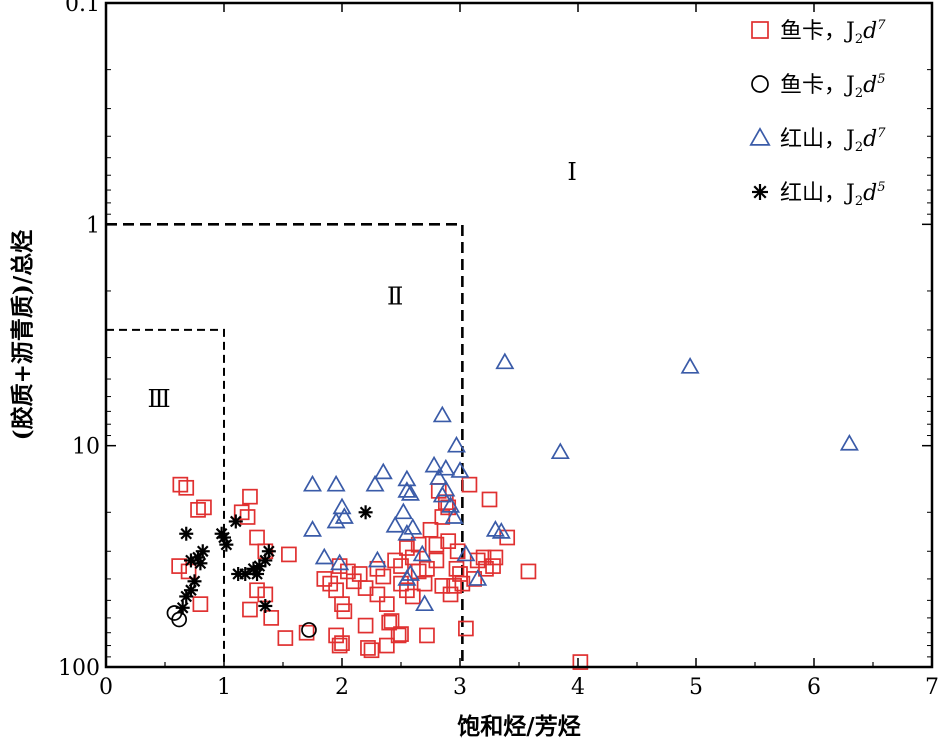 The image size is (938, 741). What do you see at coordinates (518, 726) in the screenshot?
I see `x-axis-title: 饱和烃/芳烃` at bounding box center [518, 726].